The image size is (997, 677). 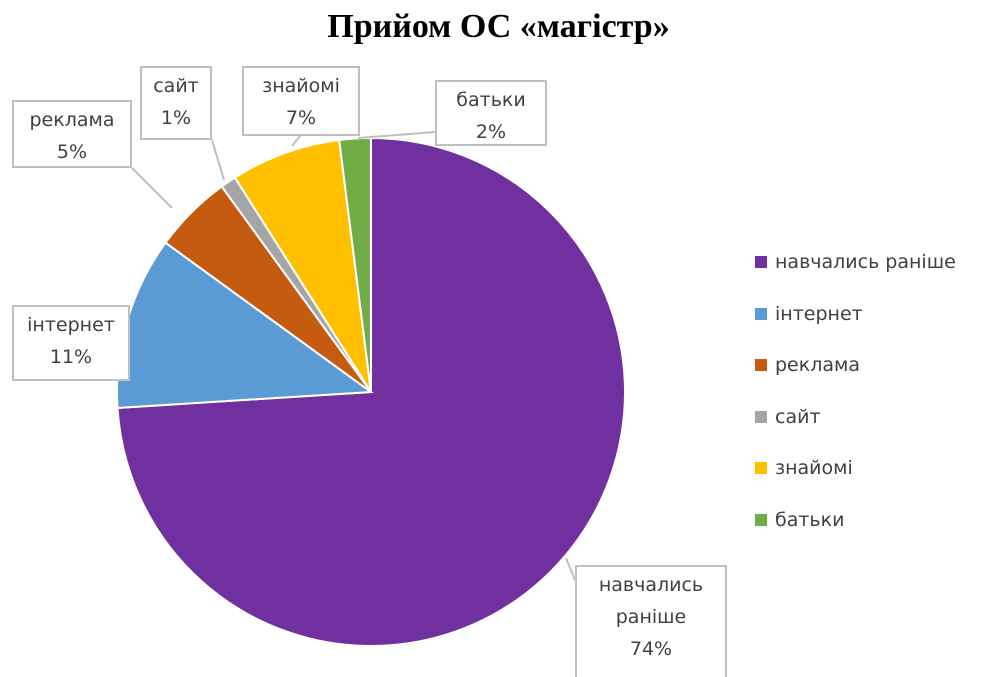 What do you see at coordinates (301, 86) in the screenshot?
I see `label-name: знайомі` at bounding box center [301, 86].